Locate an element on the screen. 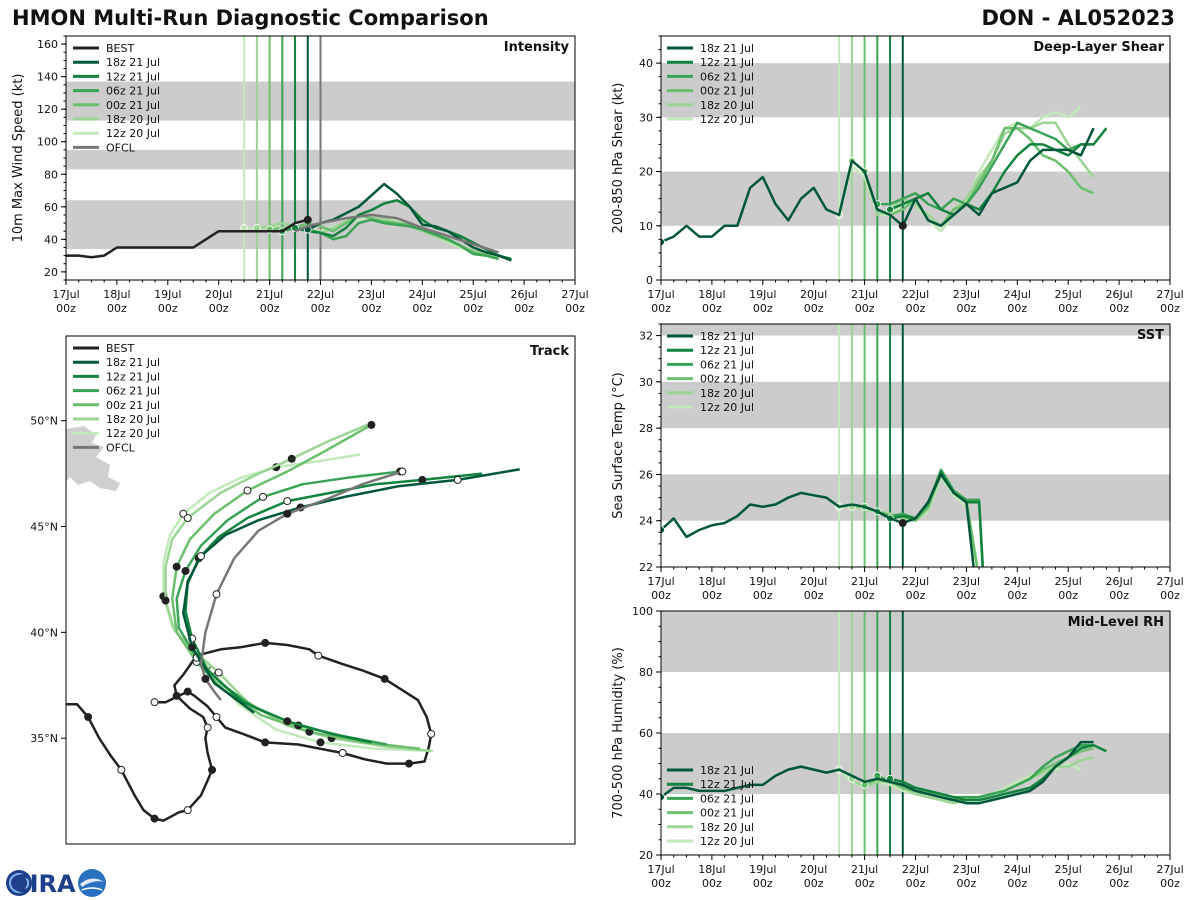 The width and height of the screenshot is (1200, 900). y-tick-label: 32 is located at coordinates (646, 336).